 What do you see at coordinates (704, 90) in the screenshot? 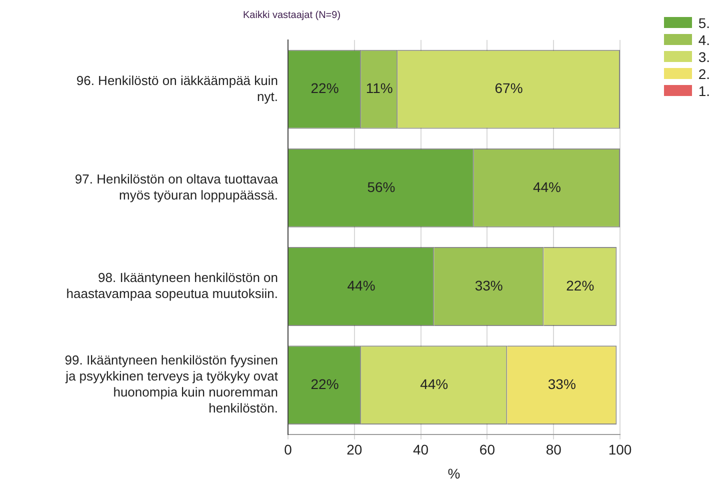
I see `legend-label: 1.` at bounding box center [704, 90].